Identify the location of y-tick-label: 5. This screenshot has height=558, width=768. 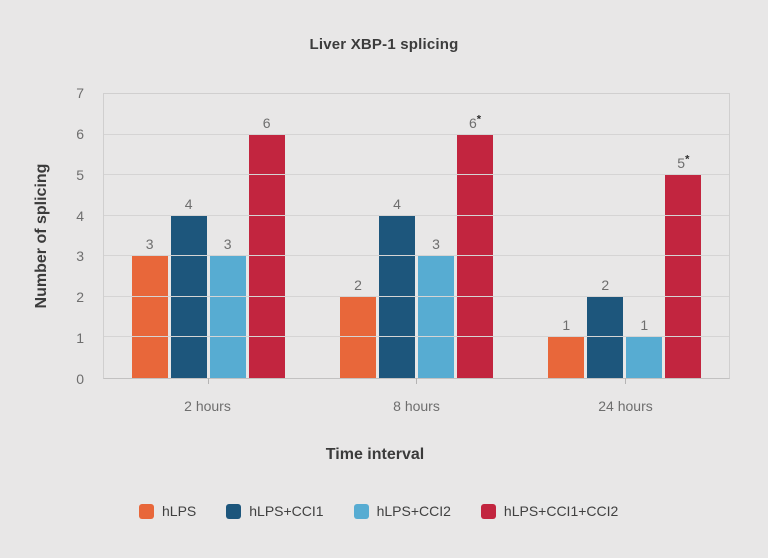
(80, 174).